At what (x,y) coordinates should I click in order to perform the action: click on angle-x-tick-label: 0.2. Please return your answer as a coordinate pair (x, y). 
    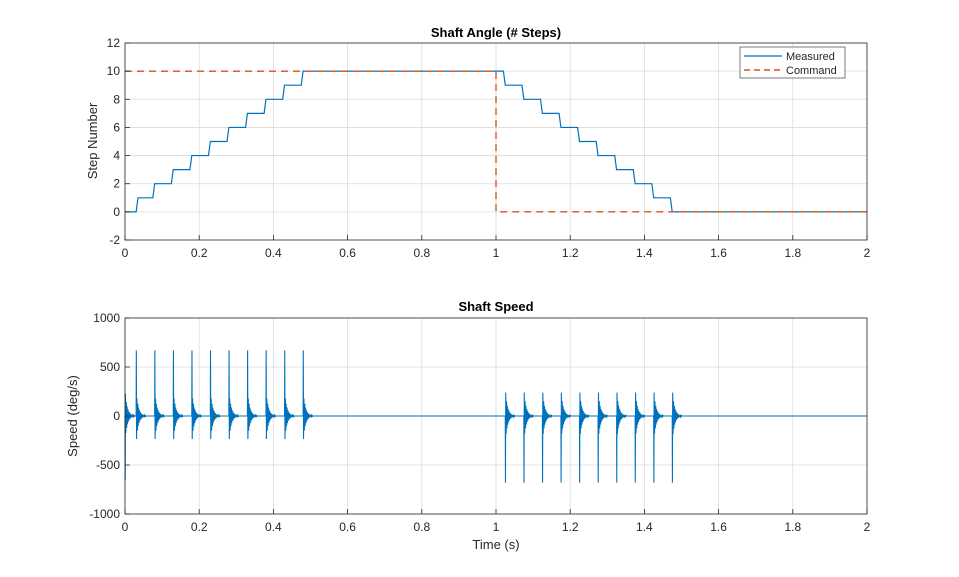
    Looking at the image, I should click on (199, 253).